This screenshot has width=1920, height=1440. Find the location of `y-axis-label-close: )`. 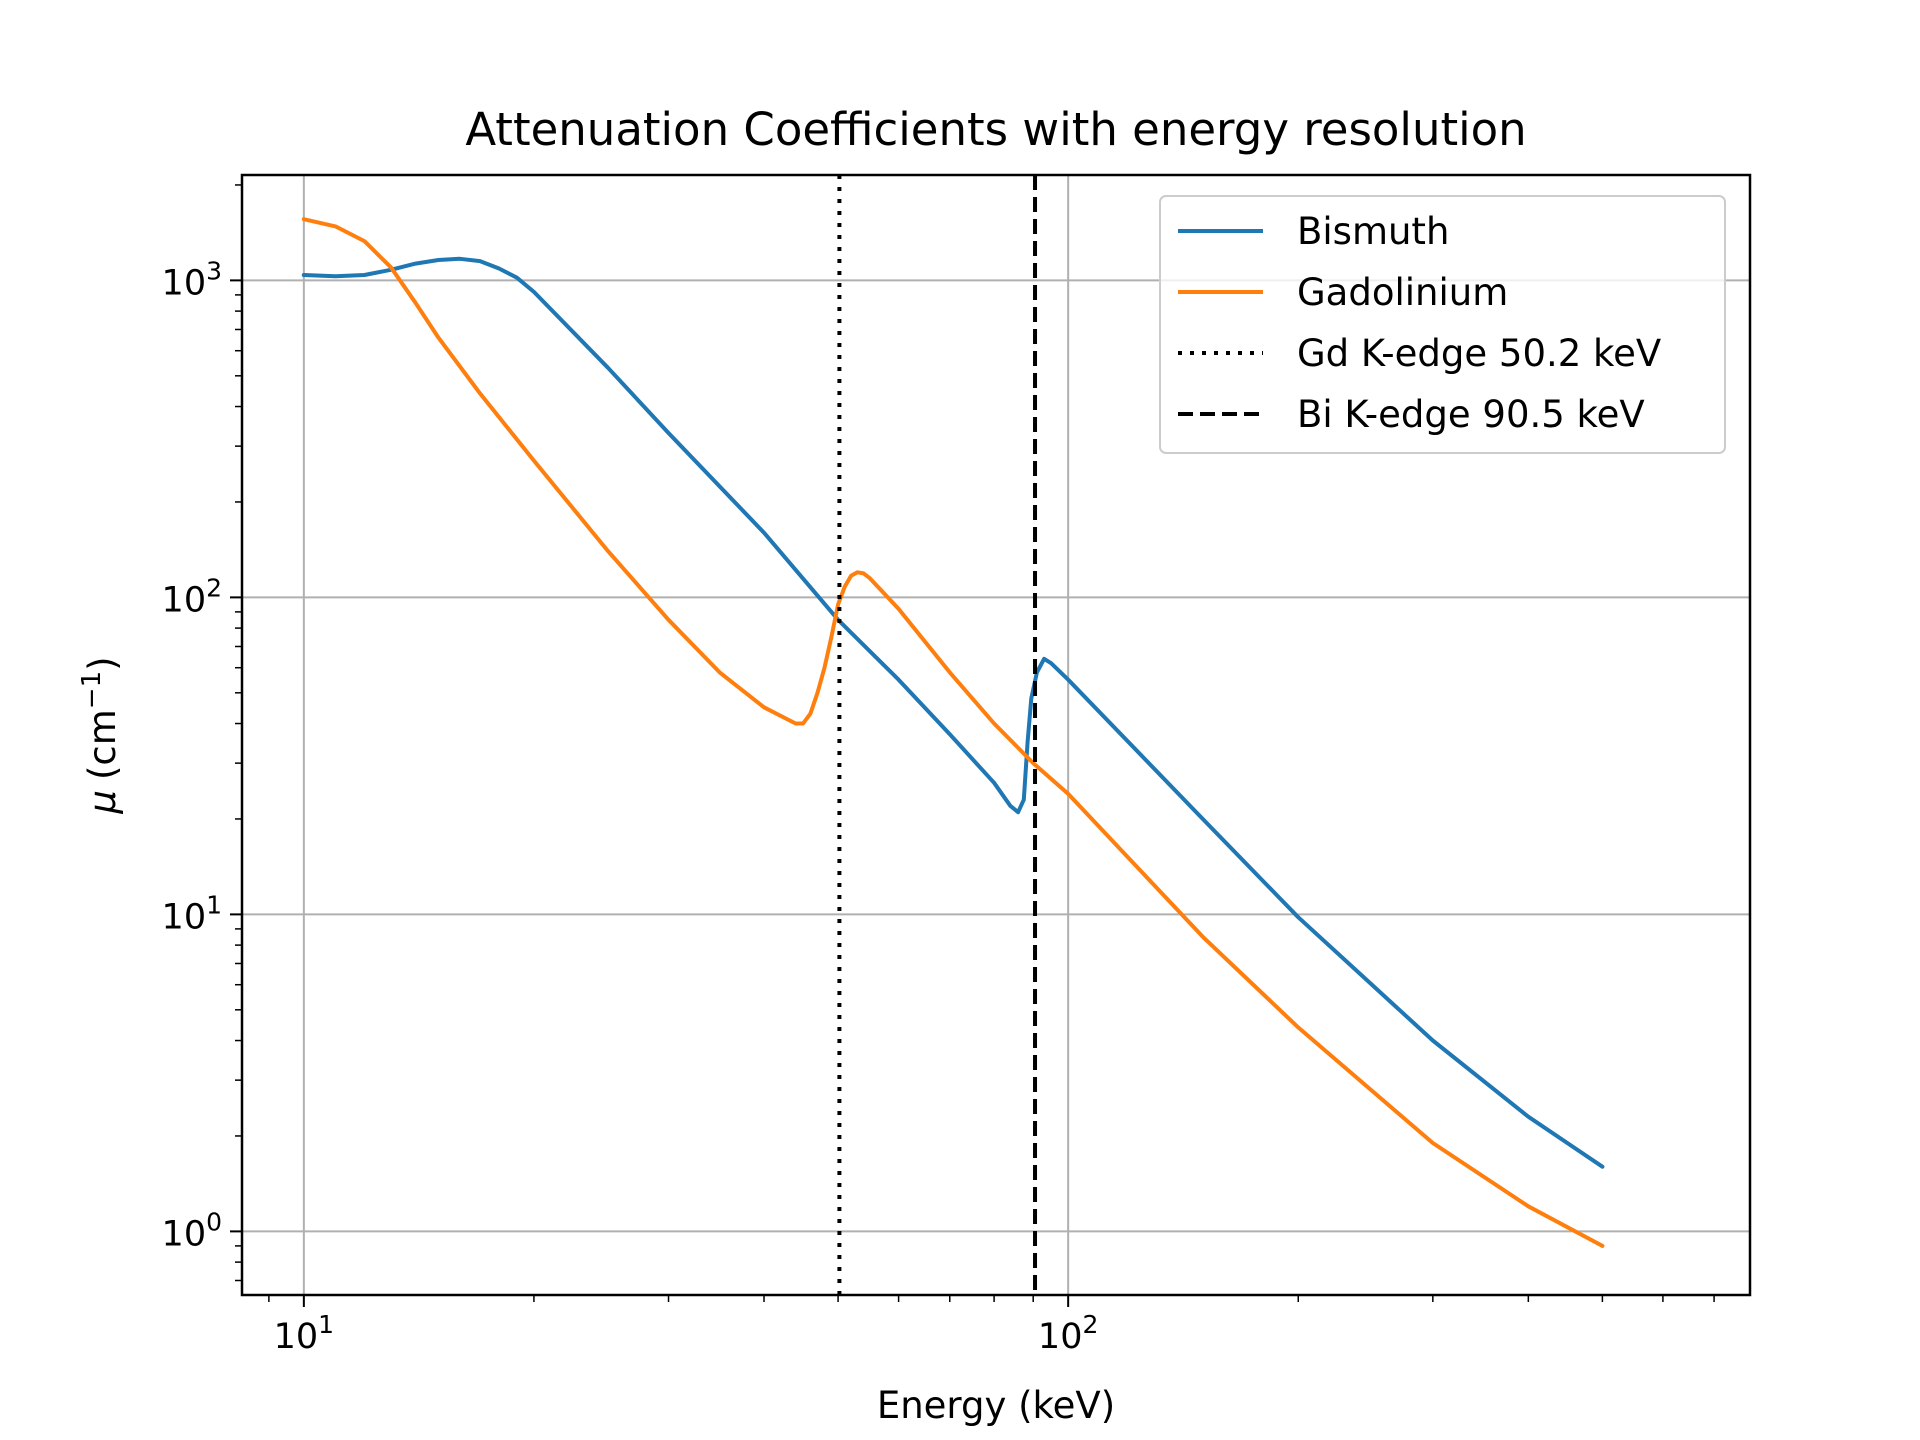

y-axis-label-close: ) is located at coordinates (102, 663).